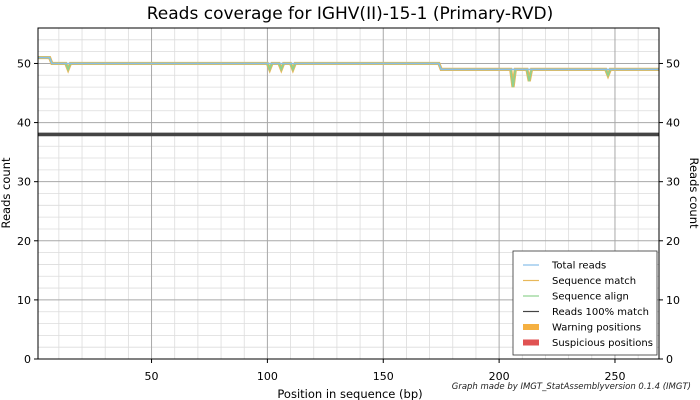  What do you see at coordinates (602, 343) in the screenshot?
I see `legend-label-suspicious-positions: Suspicious positions` at bounding box center [602, 343].